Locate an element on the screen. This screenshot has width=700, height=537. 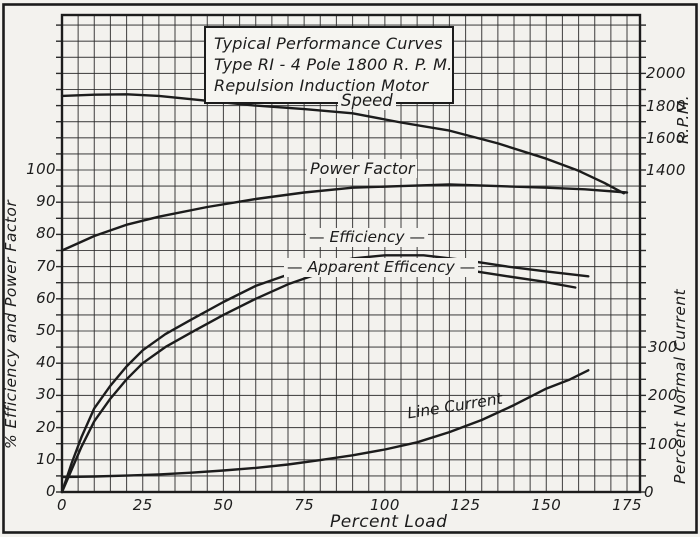
y-left-tick-100: 100 is located at coordinates (41, 169).